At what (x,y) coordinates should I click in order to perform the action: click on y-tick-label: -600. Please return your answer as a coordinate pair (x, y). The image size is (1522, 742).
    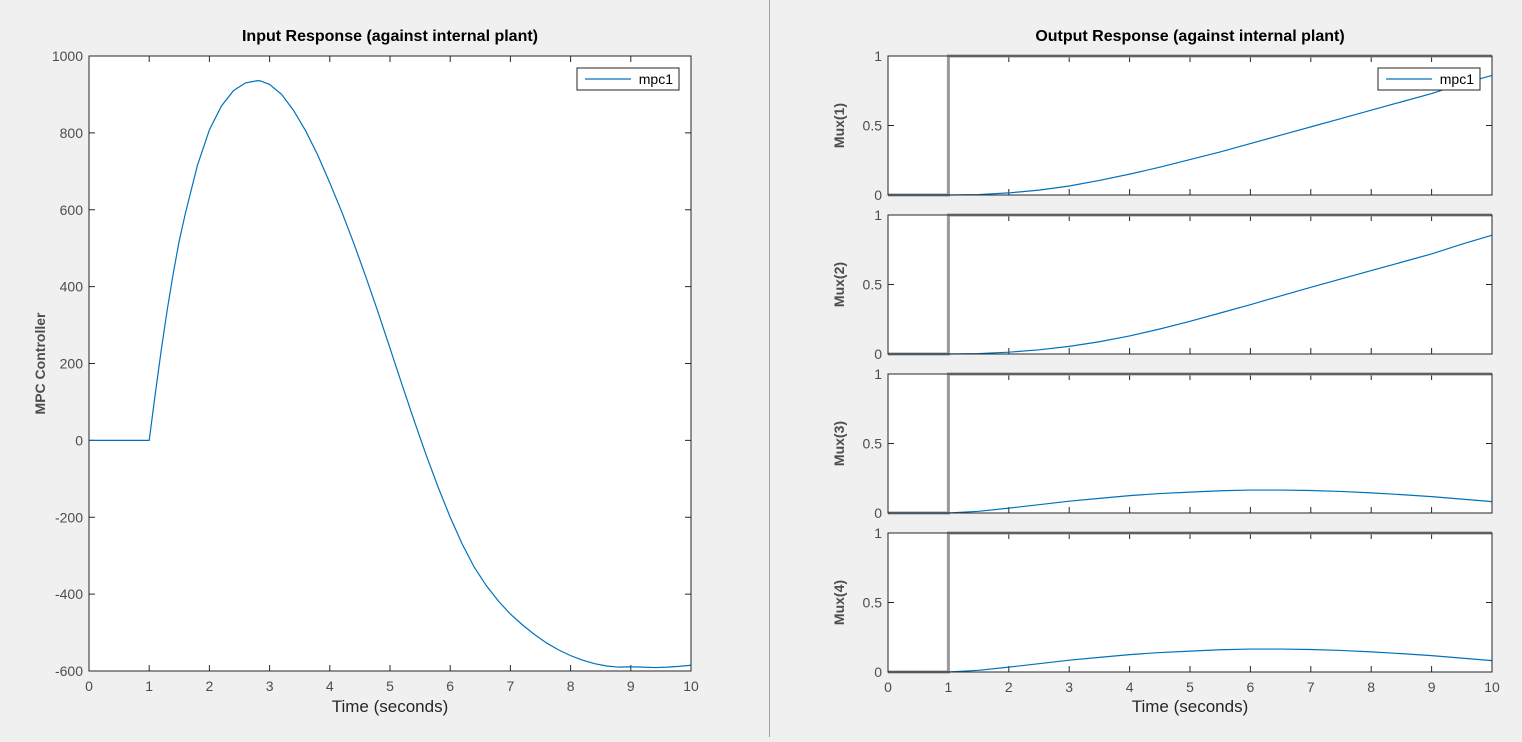
    Looking at the image, I should click on (69, 671).